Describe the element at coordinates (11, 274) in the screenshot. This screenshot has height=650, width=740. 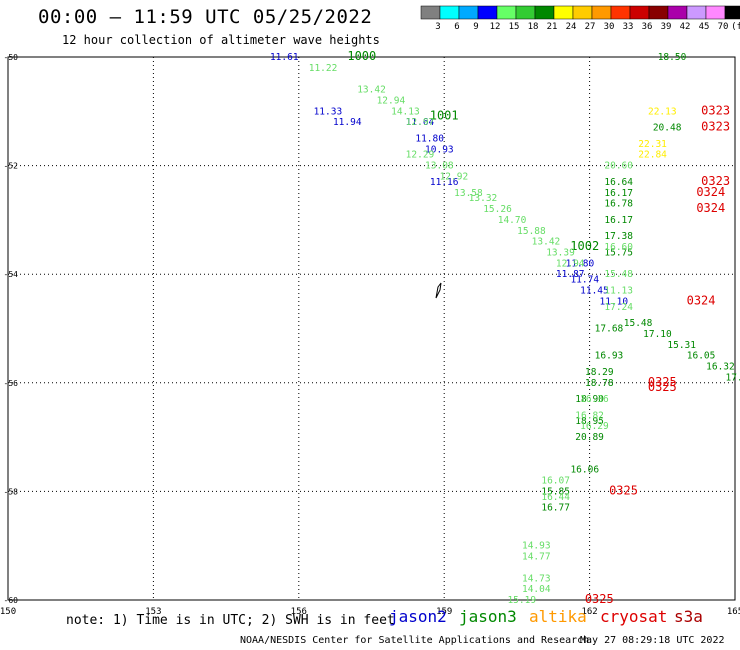
I see `y-tick-label: -54` at that location.